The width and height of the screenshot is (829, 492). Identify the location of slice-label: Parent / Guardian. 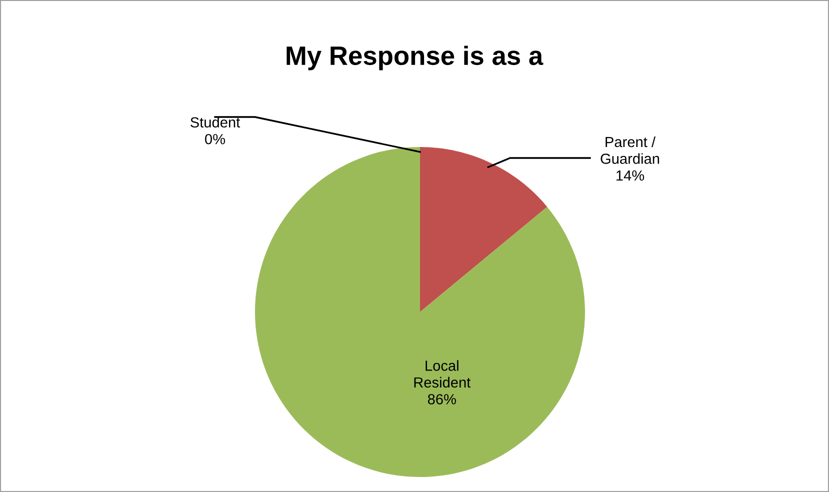
(630, 150).